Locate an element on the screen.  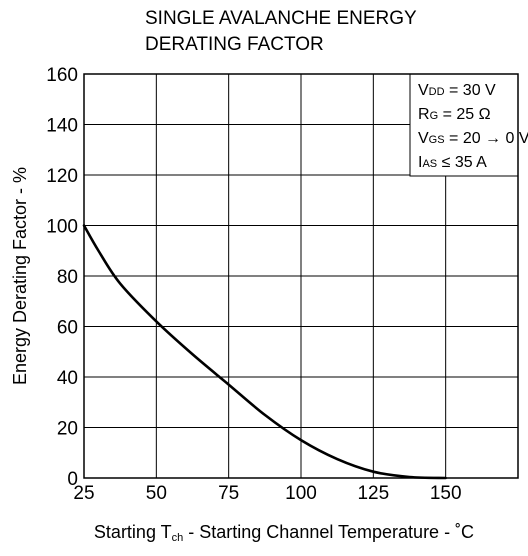
condition-value: ≤ 35 A is located at coordinates (462, 162).